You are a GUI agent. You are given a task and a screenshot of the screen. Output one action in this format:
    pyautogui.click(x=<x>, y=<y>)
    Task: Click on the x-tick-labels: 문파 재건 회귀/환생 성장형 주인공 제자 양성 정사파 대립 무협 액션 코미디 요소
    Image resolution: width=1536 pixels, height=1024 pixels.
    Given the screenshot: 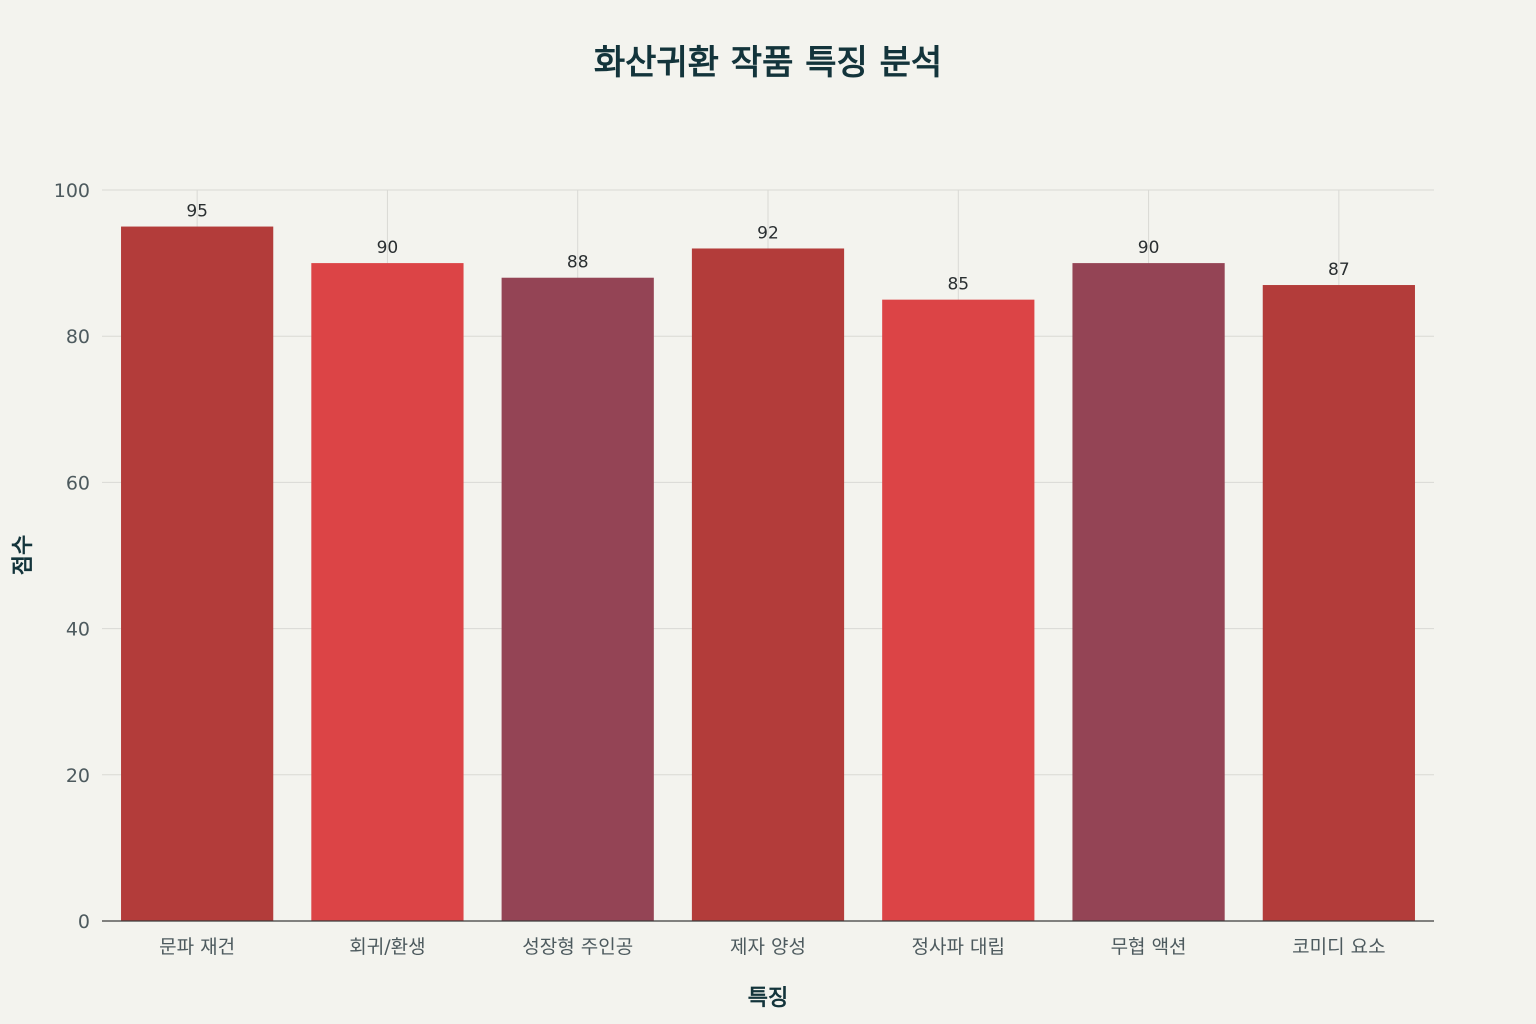 What is the action you would take?
    pyautogui.click(x=772, y=947)
    